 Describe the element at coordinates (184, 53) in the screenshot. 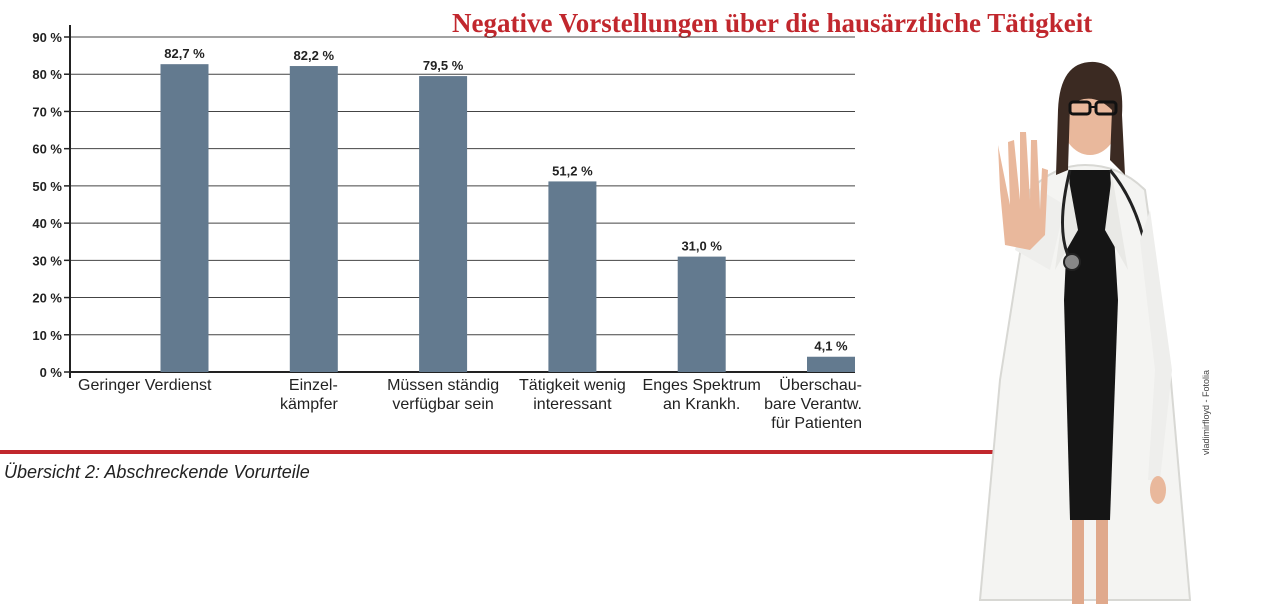

I see `bar-value-label: 82,7 %` at that location.